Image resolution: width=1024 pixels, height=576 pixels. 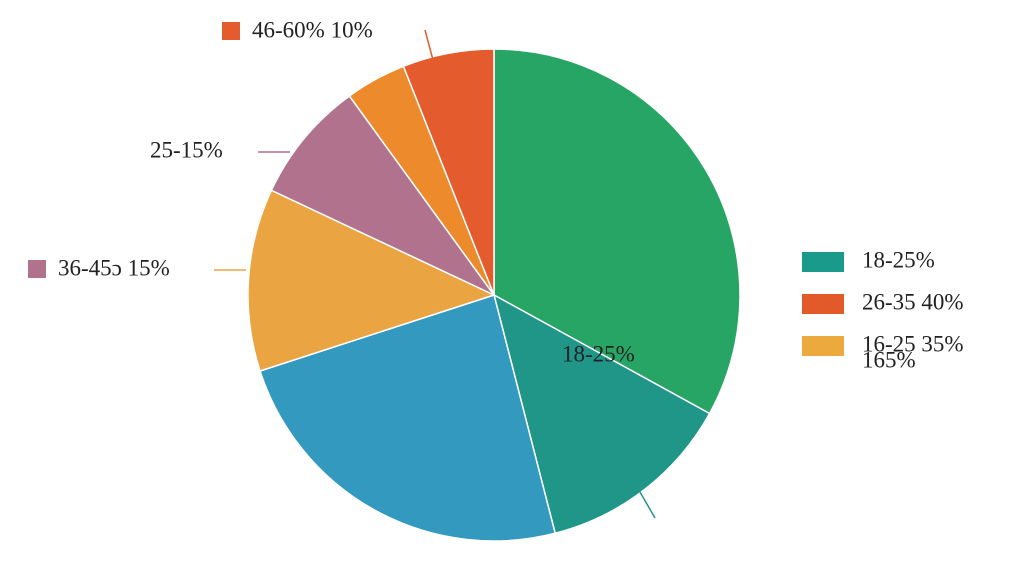 What do you see at coordinates (312, 29) in the screenshot?
I see `slice-label: 46-60% 10%` at bounding box center [312, 29].